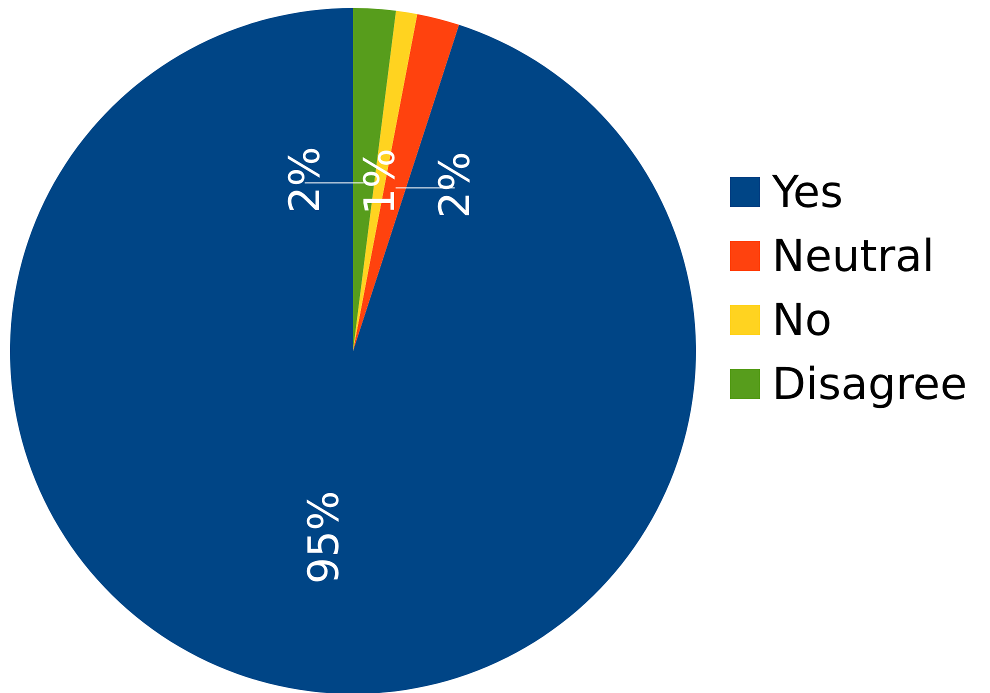 This screenshot has width=990, height=693. What do you see at coordinates (853, 256) in the screenshot?
I see `legend-label: Neutral` at bounding box center [853, 256].